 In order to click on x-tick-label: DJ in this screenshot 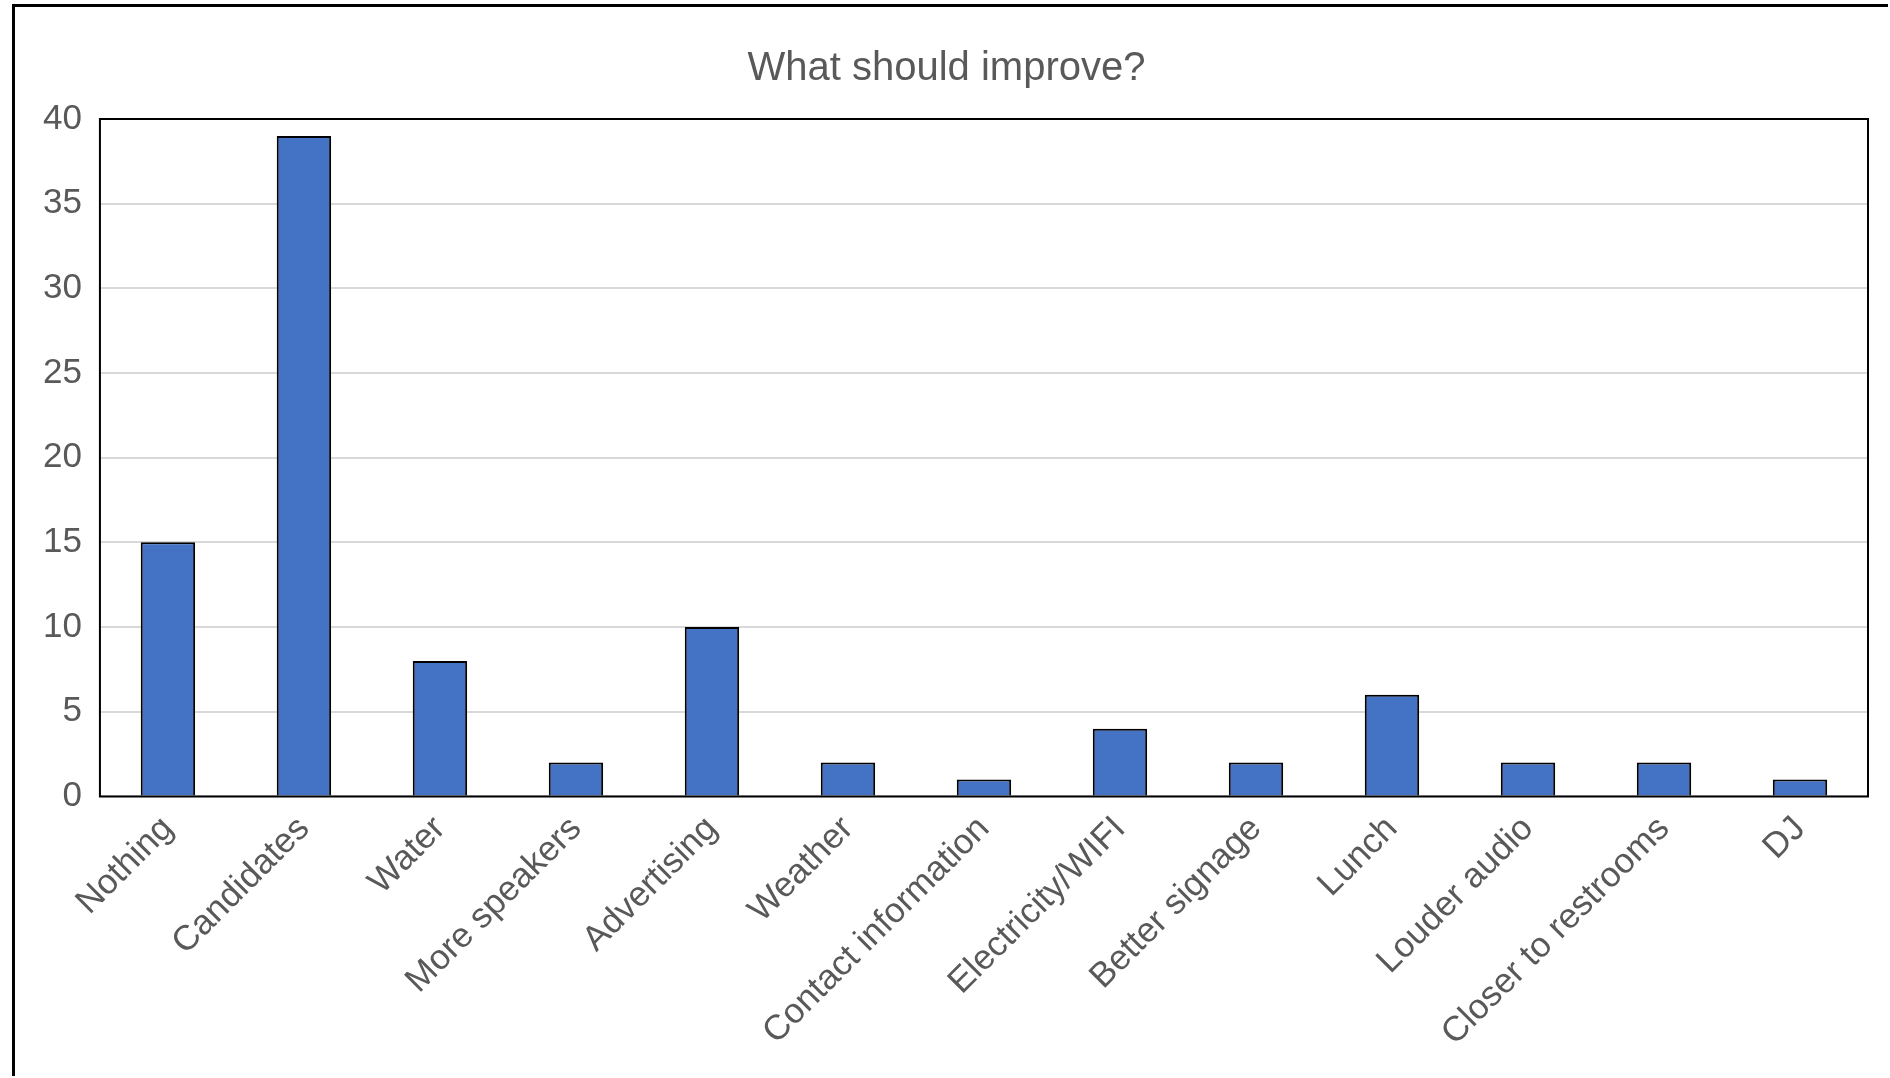, I will do `click(1782, 836)`.